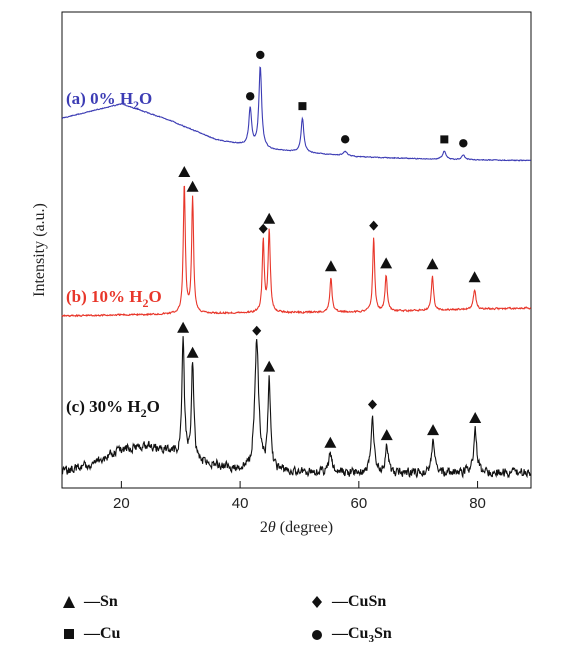 This screenshot has width=563, height=660. I want to click on legend-label: —Cu, so click(102, 633).